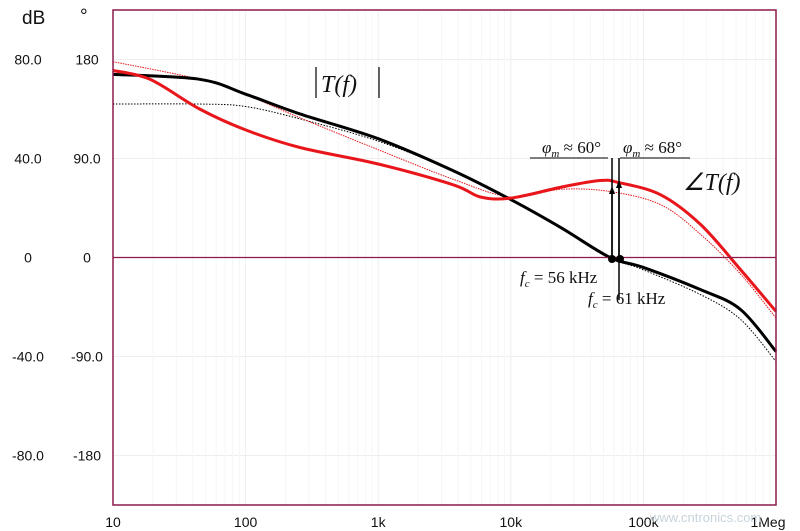 The image size is (800, 531). What do you see at coordinates (612, 259) in the screenshot?
I see `crossover-point-56k` at bounding box center [612, 259].